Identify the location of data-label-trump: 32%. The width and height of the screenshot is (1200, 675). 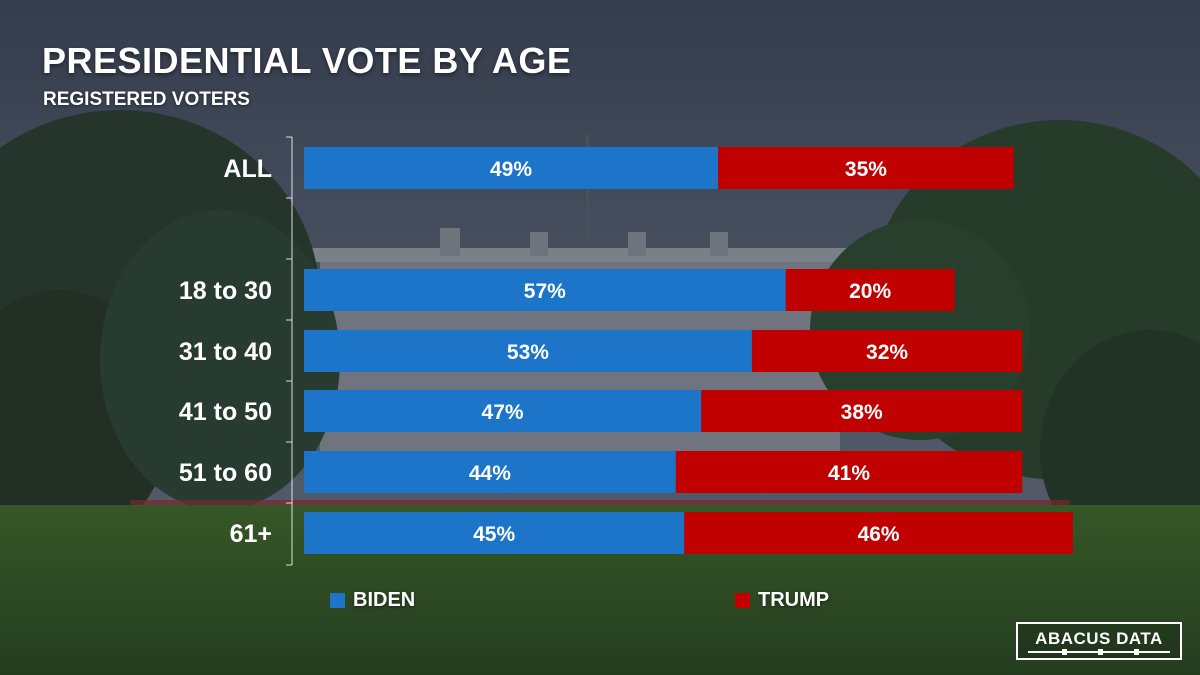
(887, 352).